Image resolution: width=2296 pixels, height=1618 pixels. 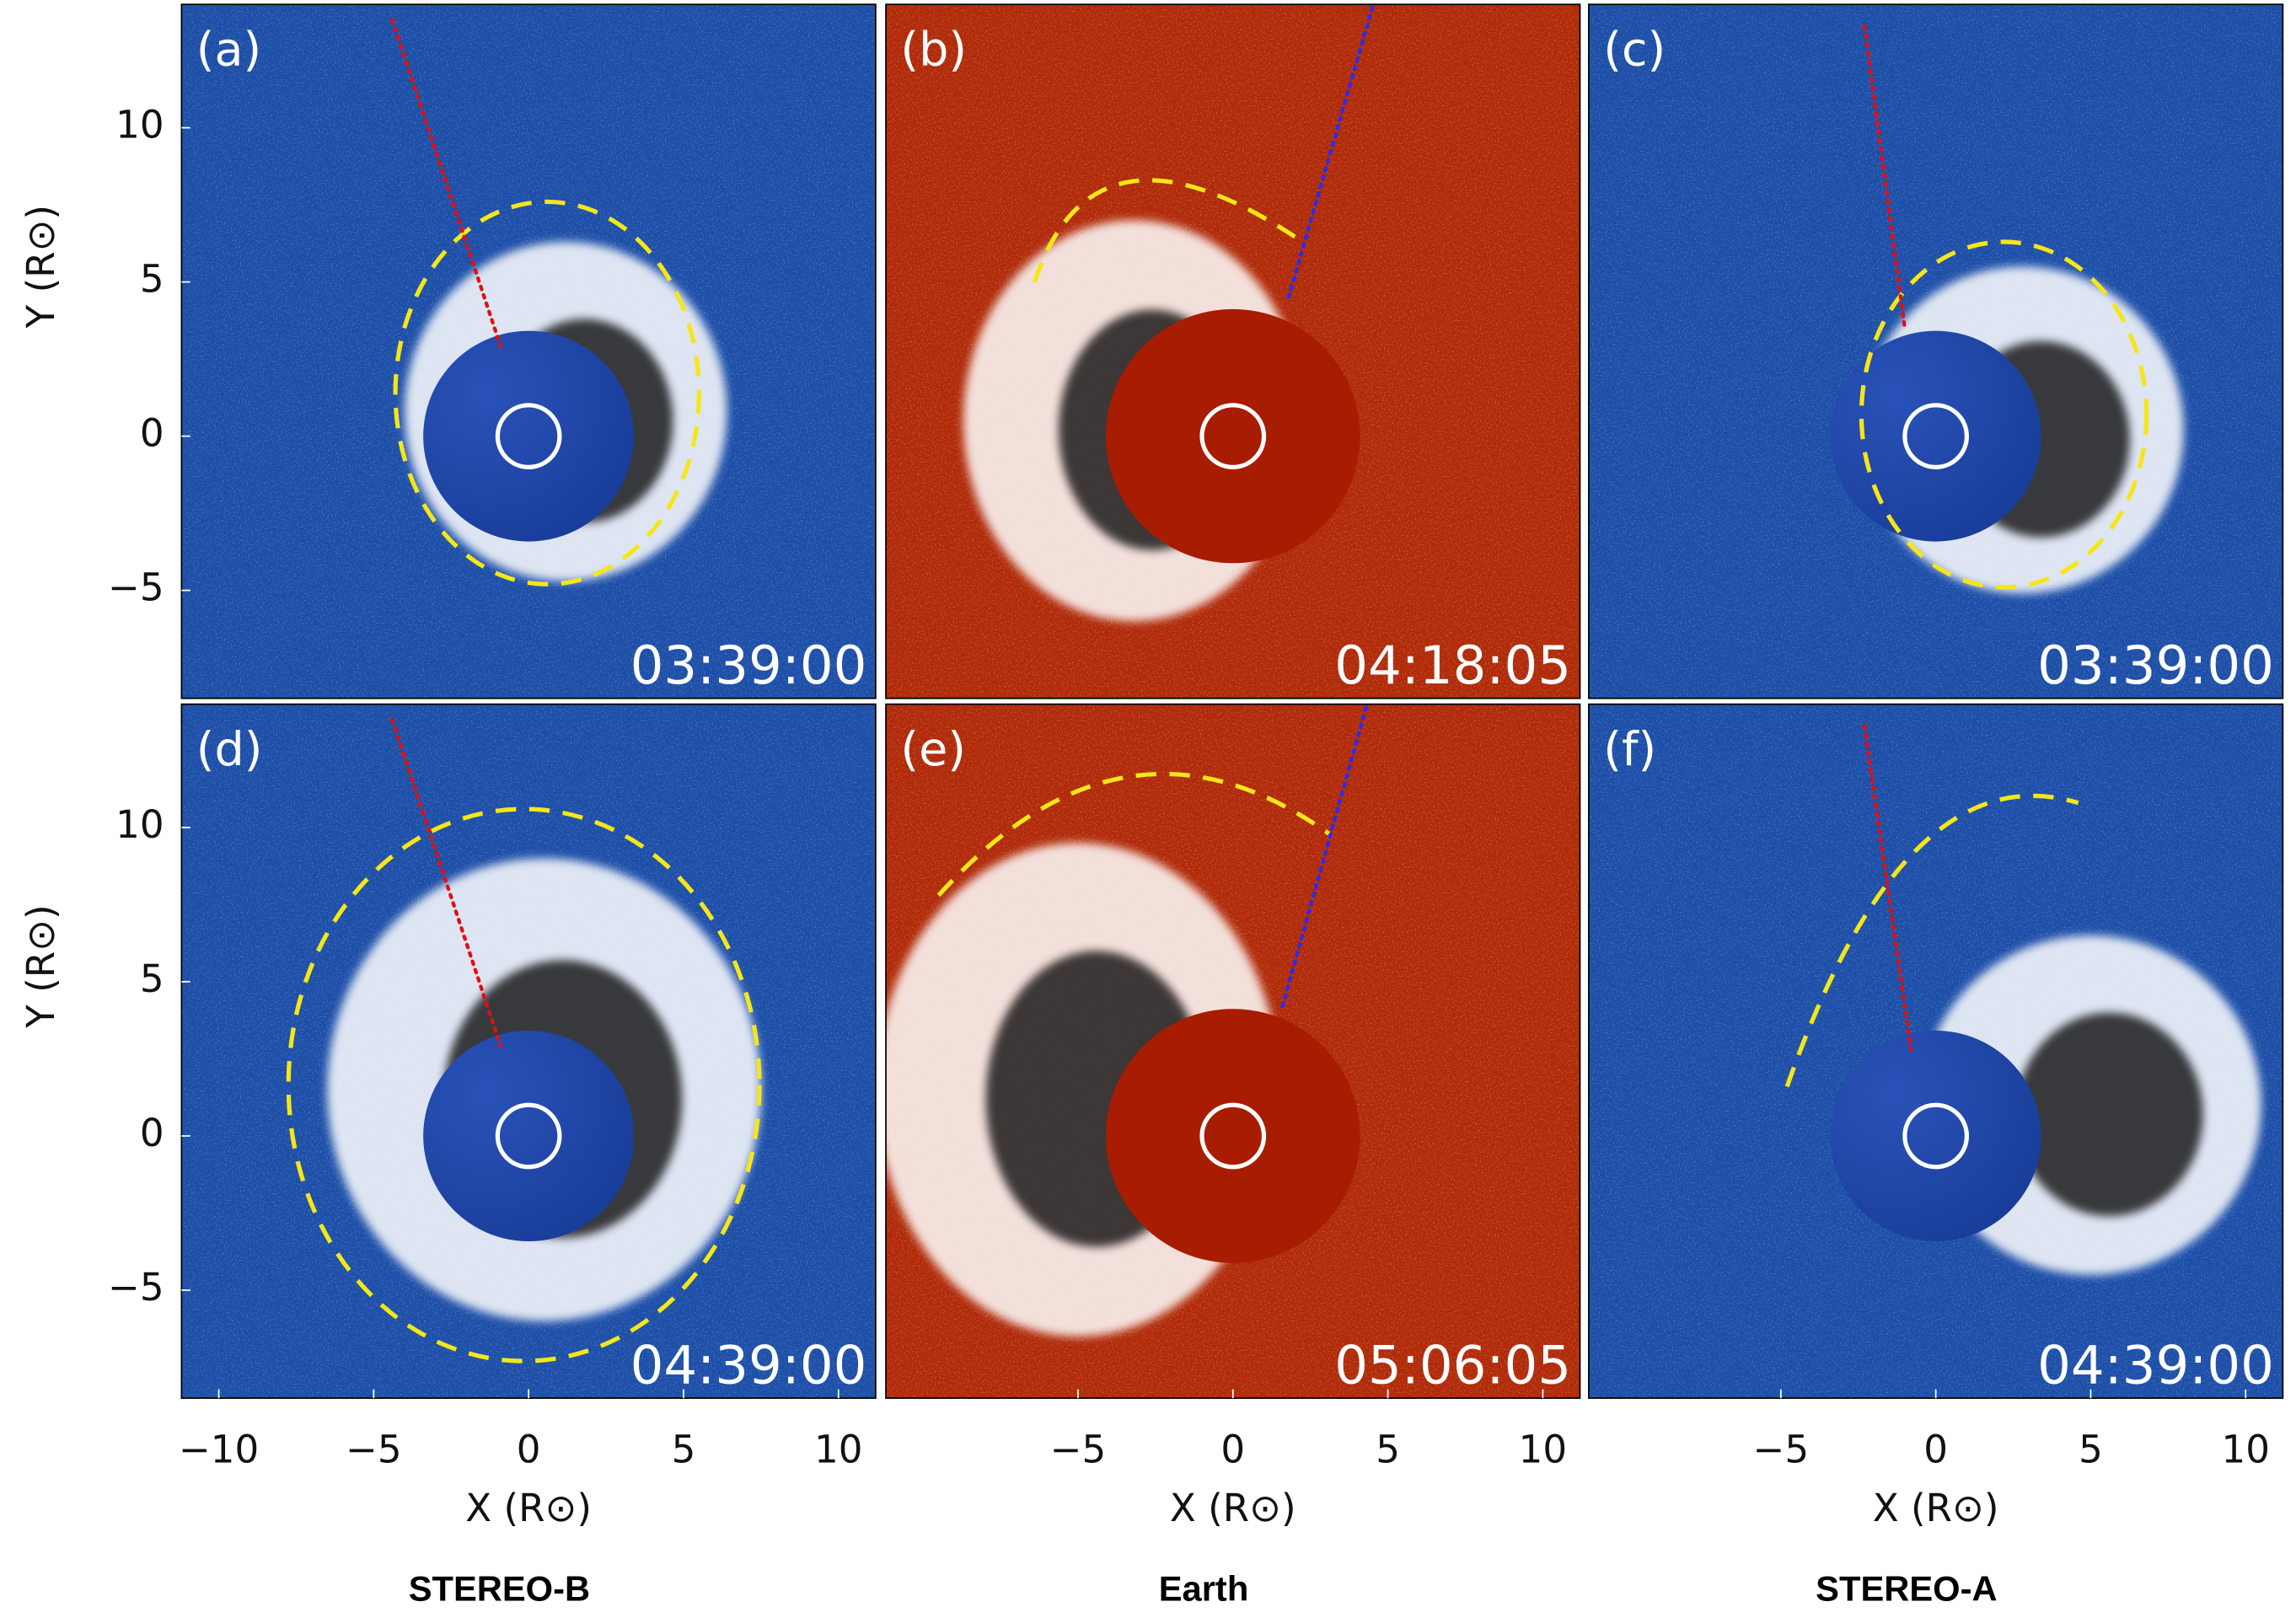 I want to click on cme-dark, so click(x=2109, y=1114).